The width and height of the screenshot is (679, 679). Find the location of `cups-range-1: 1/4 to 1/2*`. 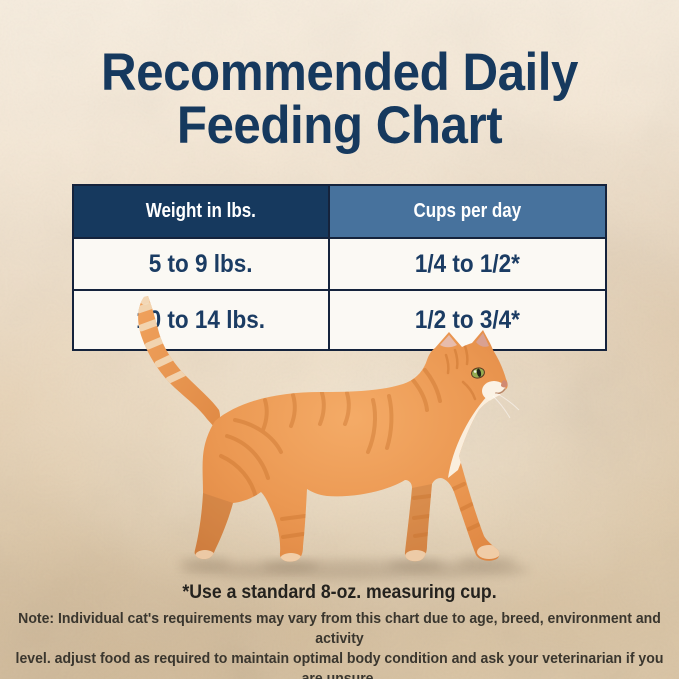

cups-range-1: 1/4 to 1/2* is located at coordinates (467, 263).